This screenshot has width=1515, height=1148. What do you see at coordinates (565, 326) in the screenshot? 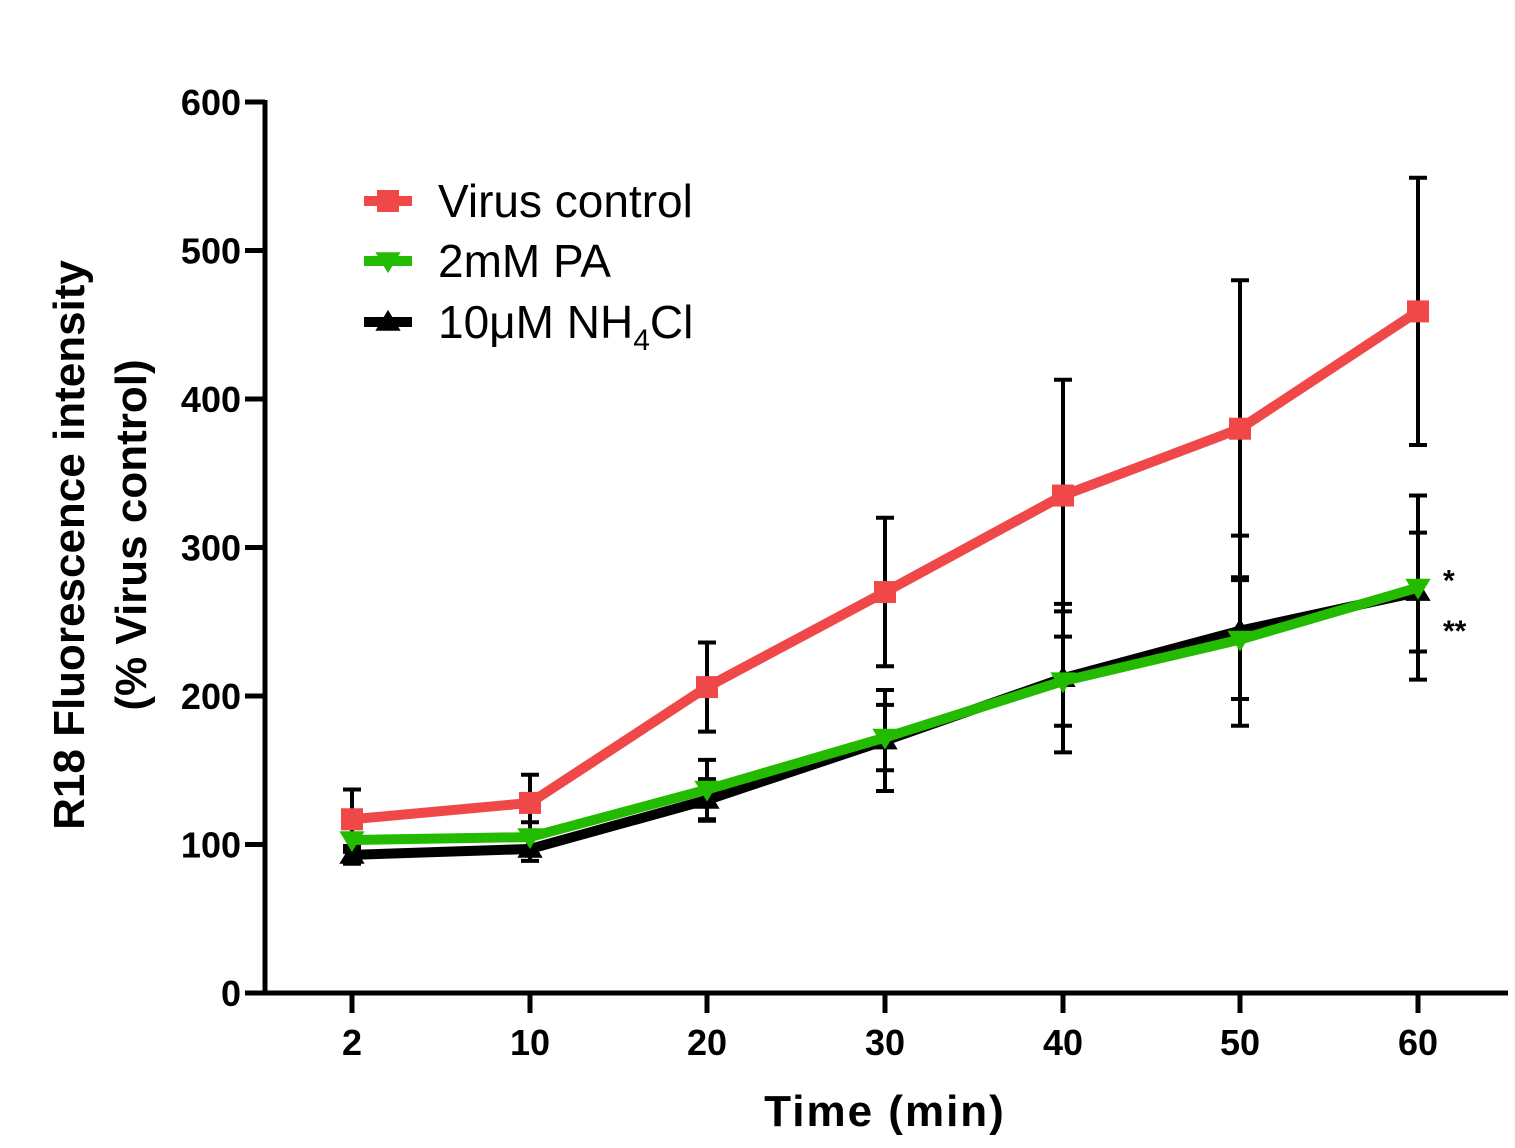
I see `legend-label: 10μM NH4Cl` at bounding box center [565, 326].